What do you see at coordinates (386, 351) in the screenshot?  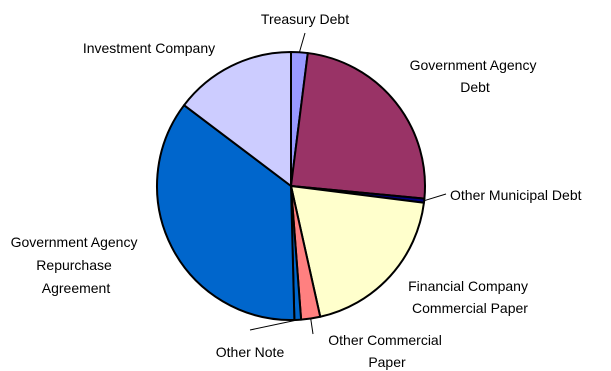 I see `label-other-commercial-paper: Other Commercial Paper` at bounding box center [386, 351].